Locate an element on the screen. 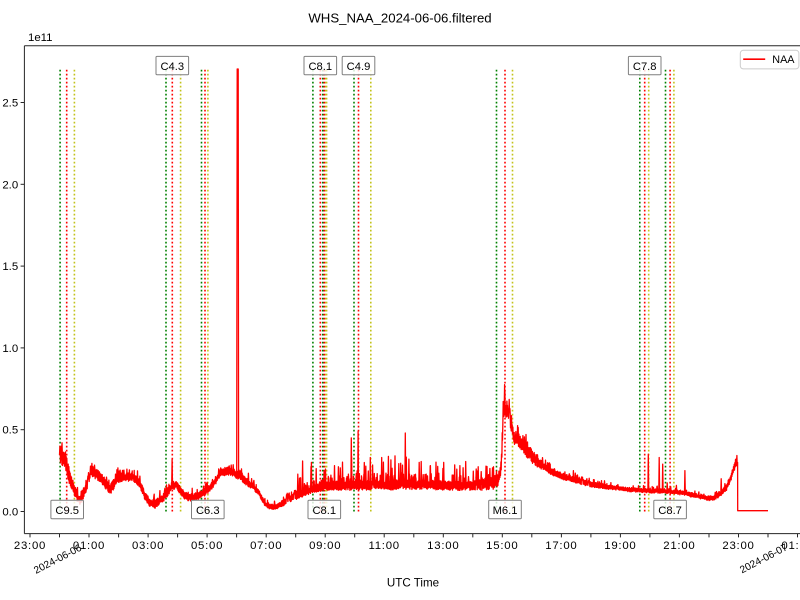  svg-text: 1.0 is located at coordinates (10, 349).